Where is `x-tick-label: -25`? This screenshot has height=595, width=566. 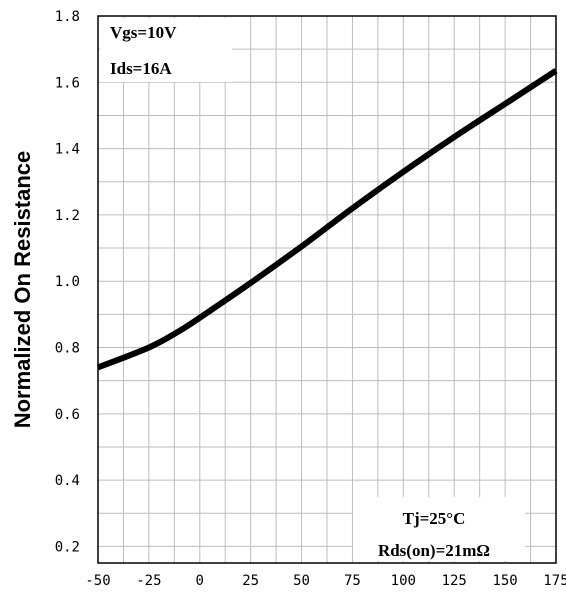 x-tick-label: -25 is located at coordinates (148, 581).